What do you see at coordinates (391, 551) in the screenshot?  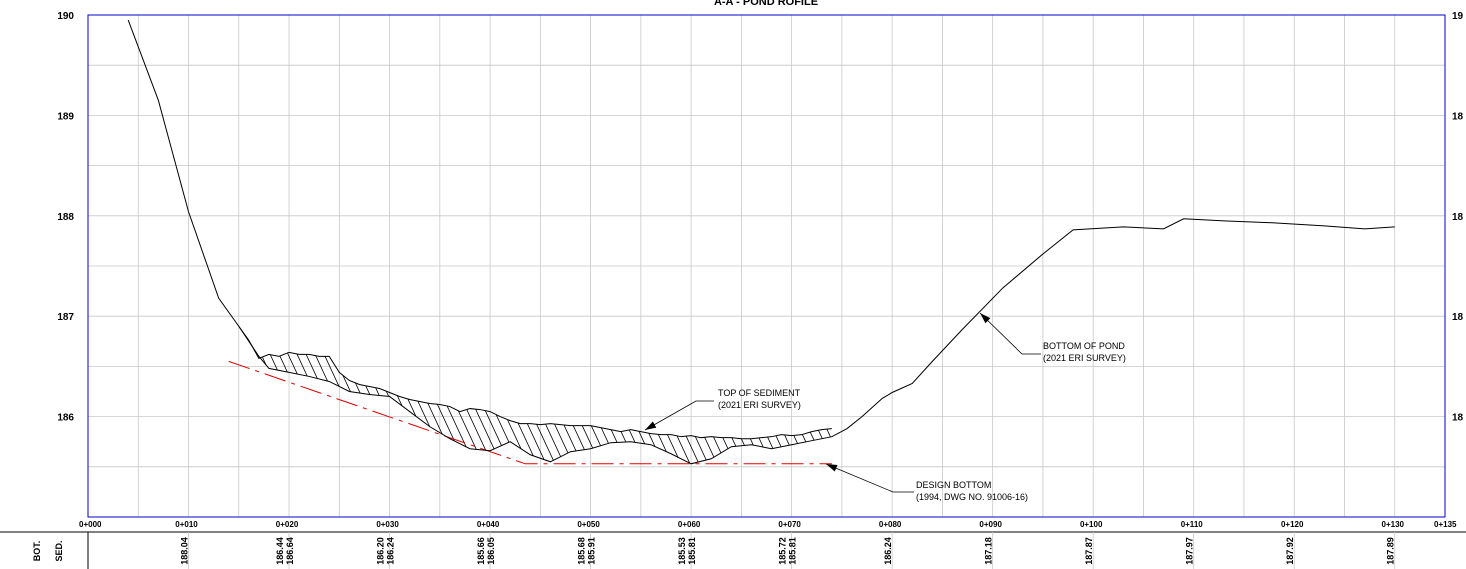 I see `table-sed-value: 186.24` at bounding box center [391, 551].